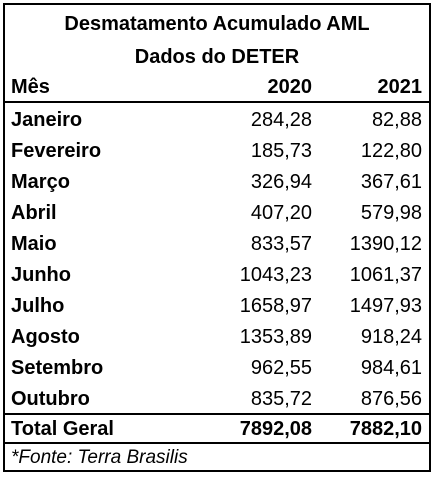  What do you see at coordinates (217, 274) in the screenshot?
I see `table-row: Junho 1043,23 1061,37` at bounding box center [217, 274].